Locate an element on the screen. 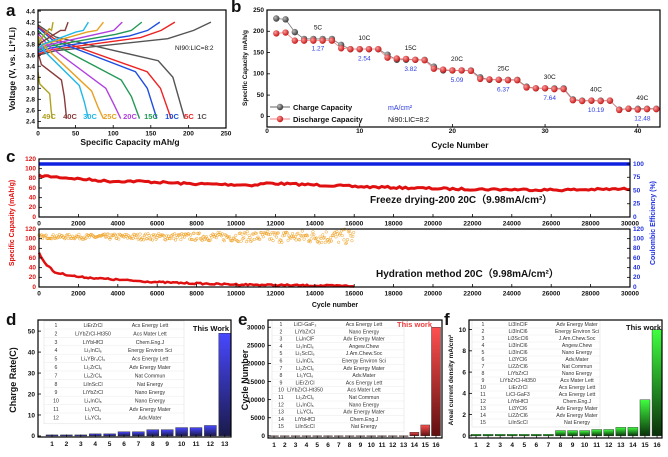  y-tick-label: 150 is located at coordinates (258, 52).